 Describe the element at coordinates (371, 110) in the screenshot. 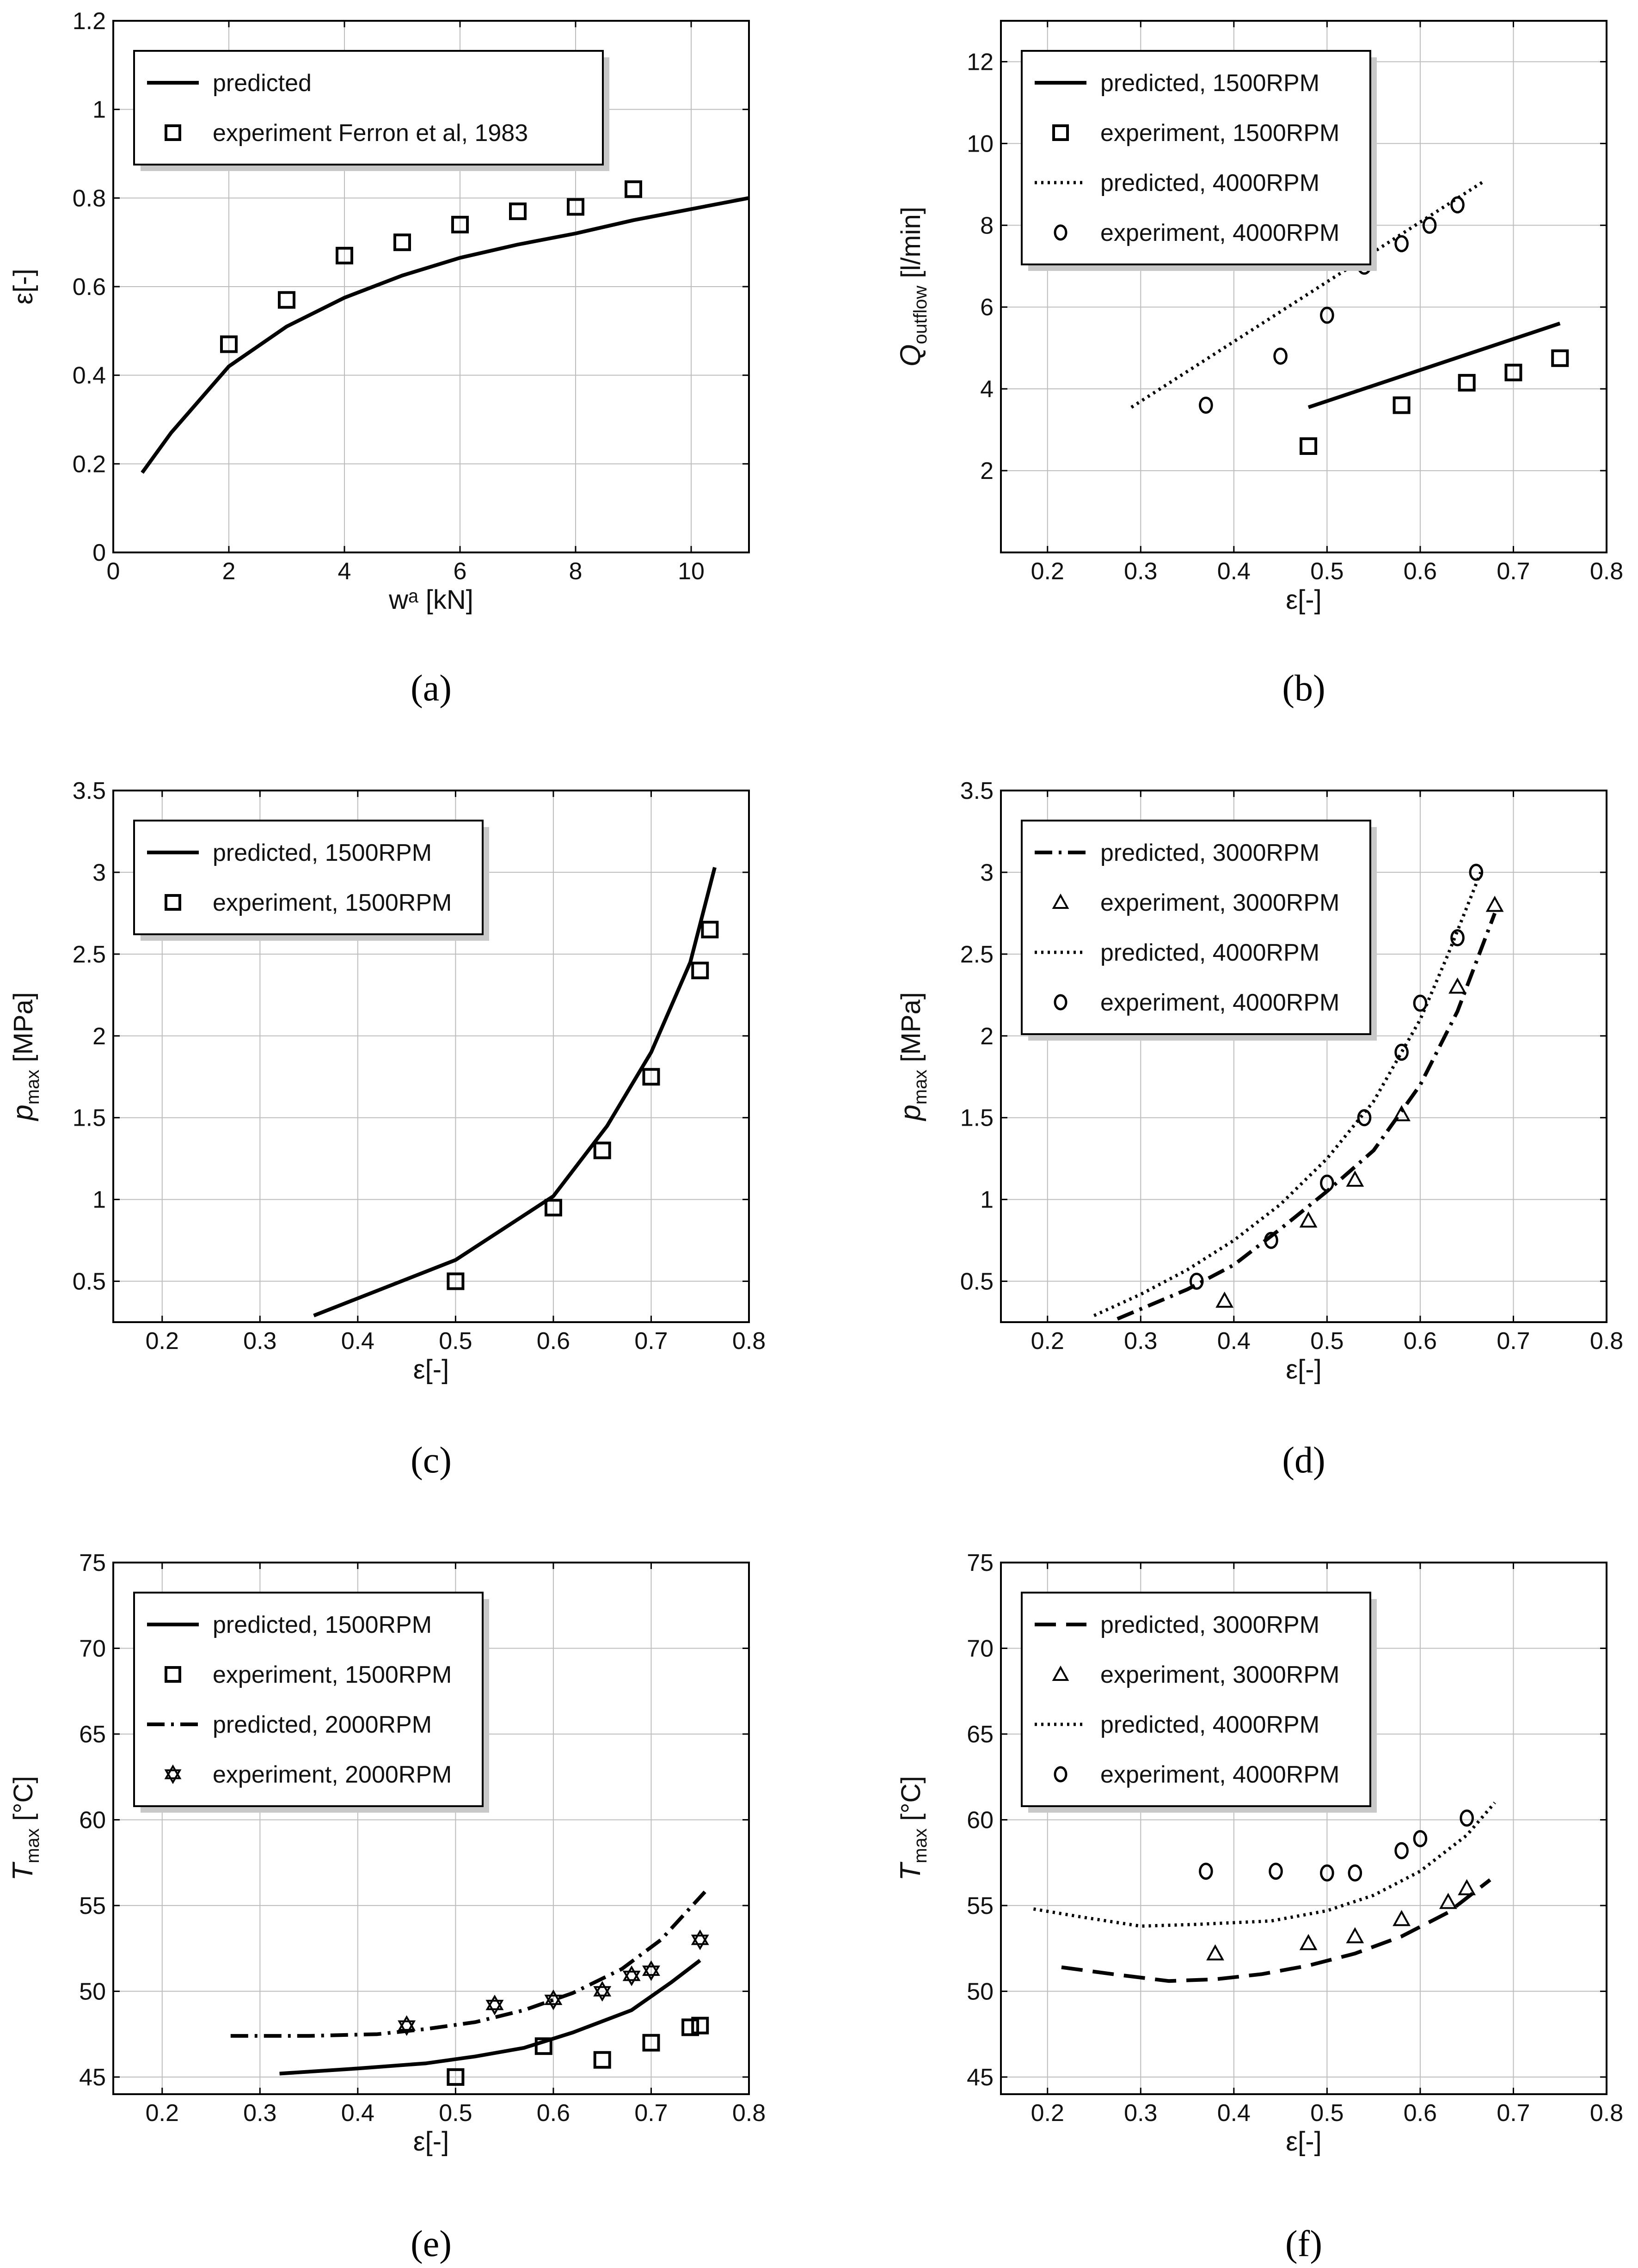

I see `legend: predicted experiment Ferron et al, 1983` at that location.